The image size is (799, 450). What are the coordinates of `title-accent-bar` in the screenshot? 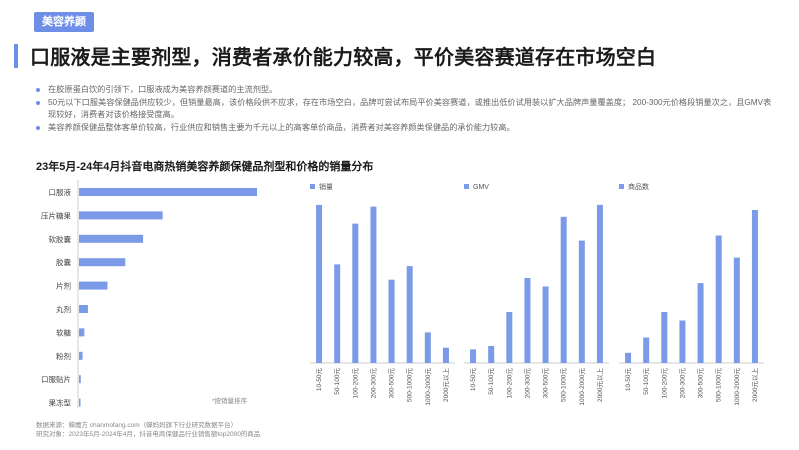 It's located at (16, 55).